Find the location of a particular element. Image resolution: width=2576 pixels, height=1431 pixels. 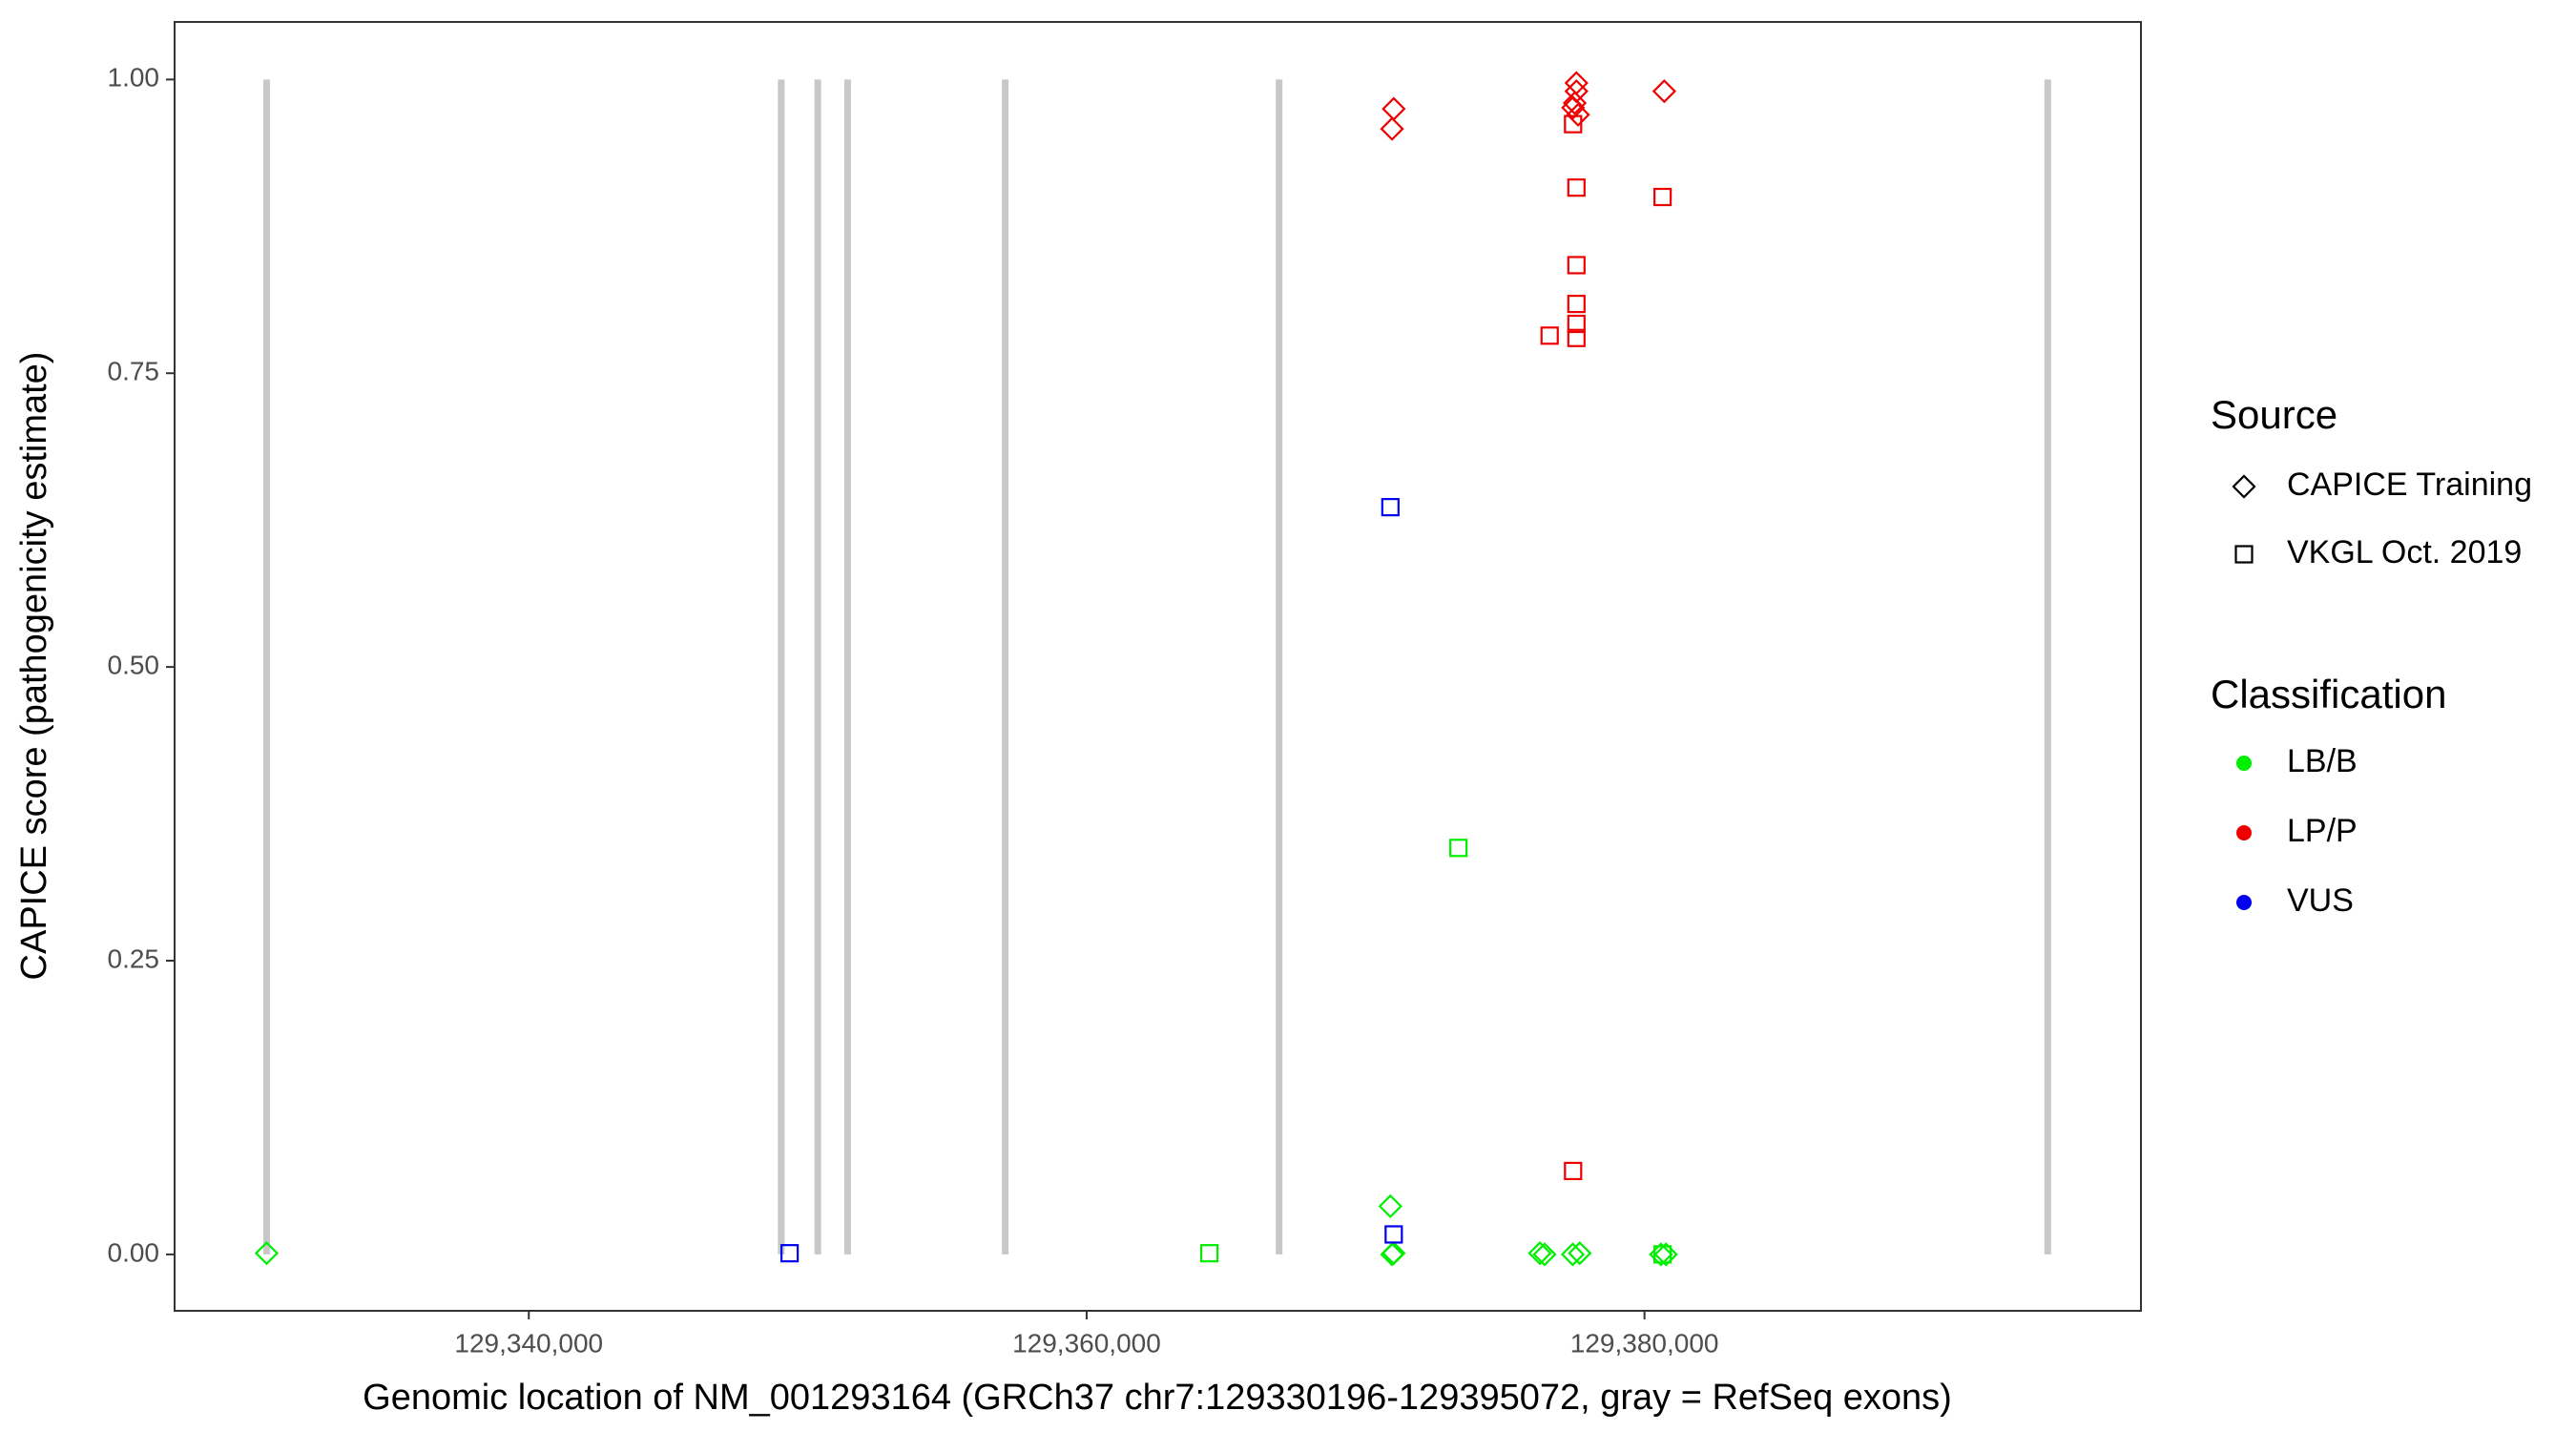

x-tick-label: 129,360,000 is located at coordinates (1086, 1343).